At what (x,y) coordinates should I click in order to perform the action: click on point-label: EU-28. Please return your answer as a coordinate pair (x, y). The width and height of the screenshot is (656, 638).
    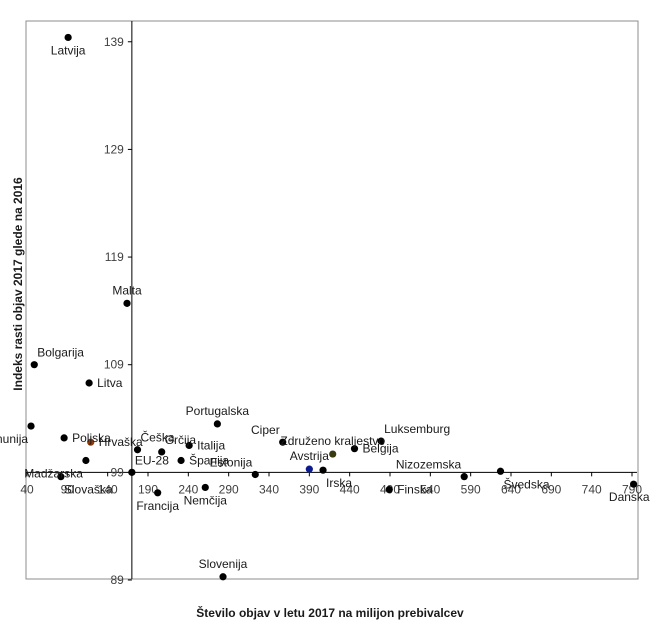
    Looking at the image, I should click on (152, 460).